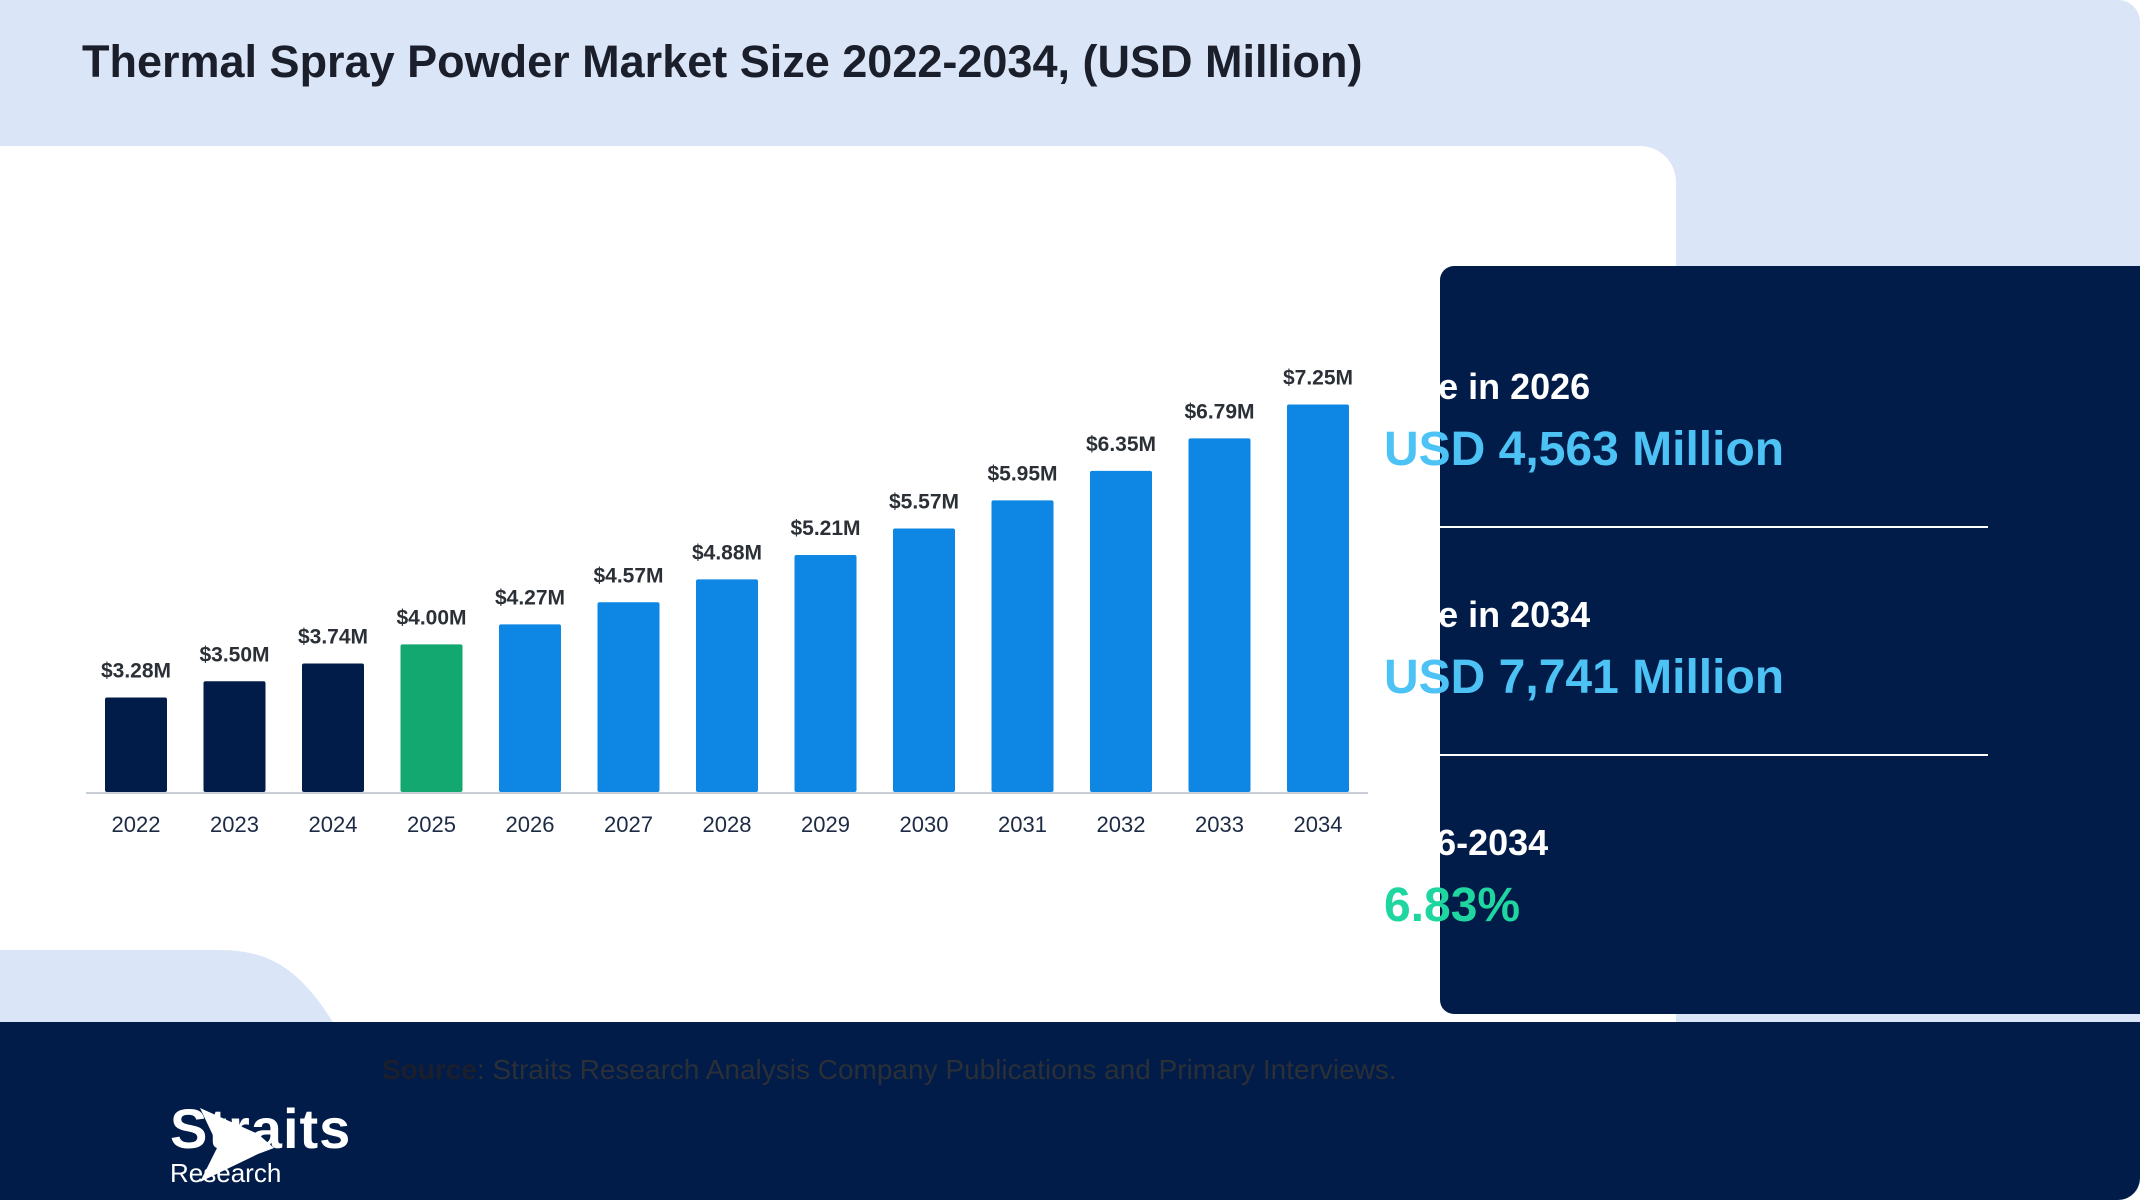 Image resolution: width=2152 pixels, height=1200 pixels. I want to click on bar-2027, so click(628, 697).